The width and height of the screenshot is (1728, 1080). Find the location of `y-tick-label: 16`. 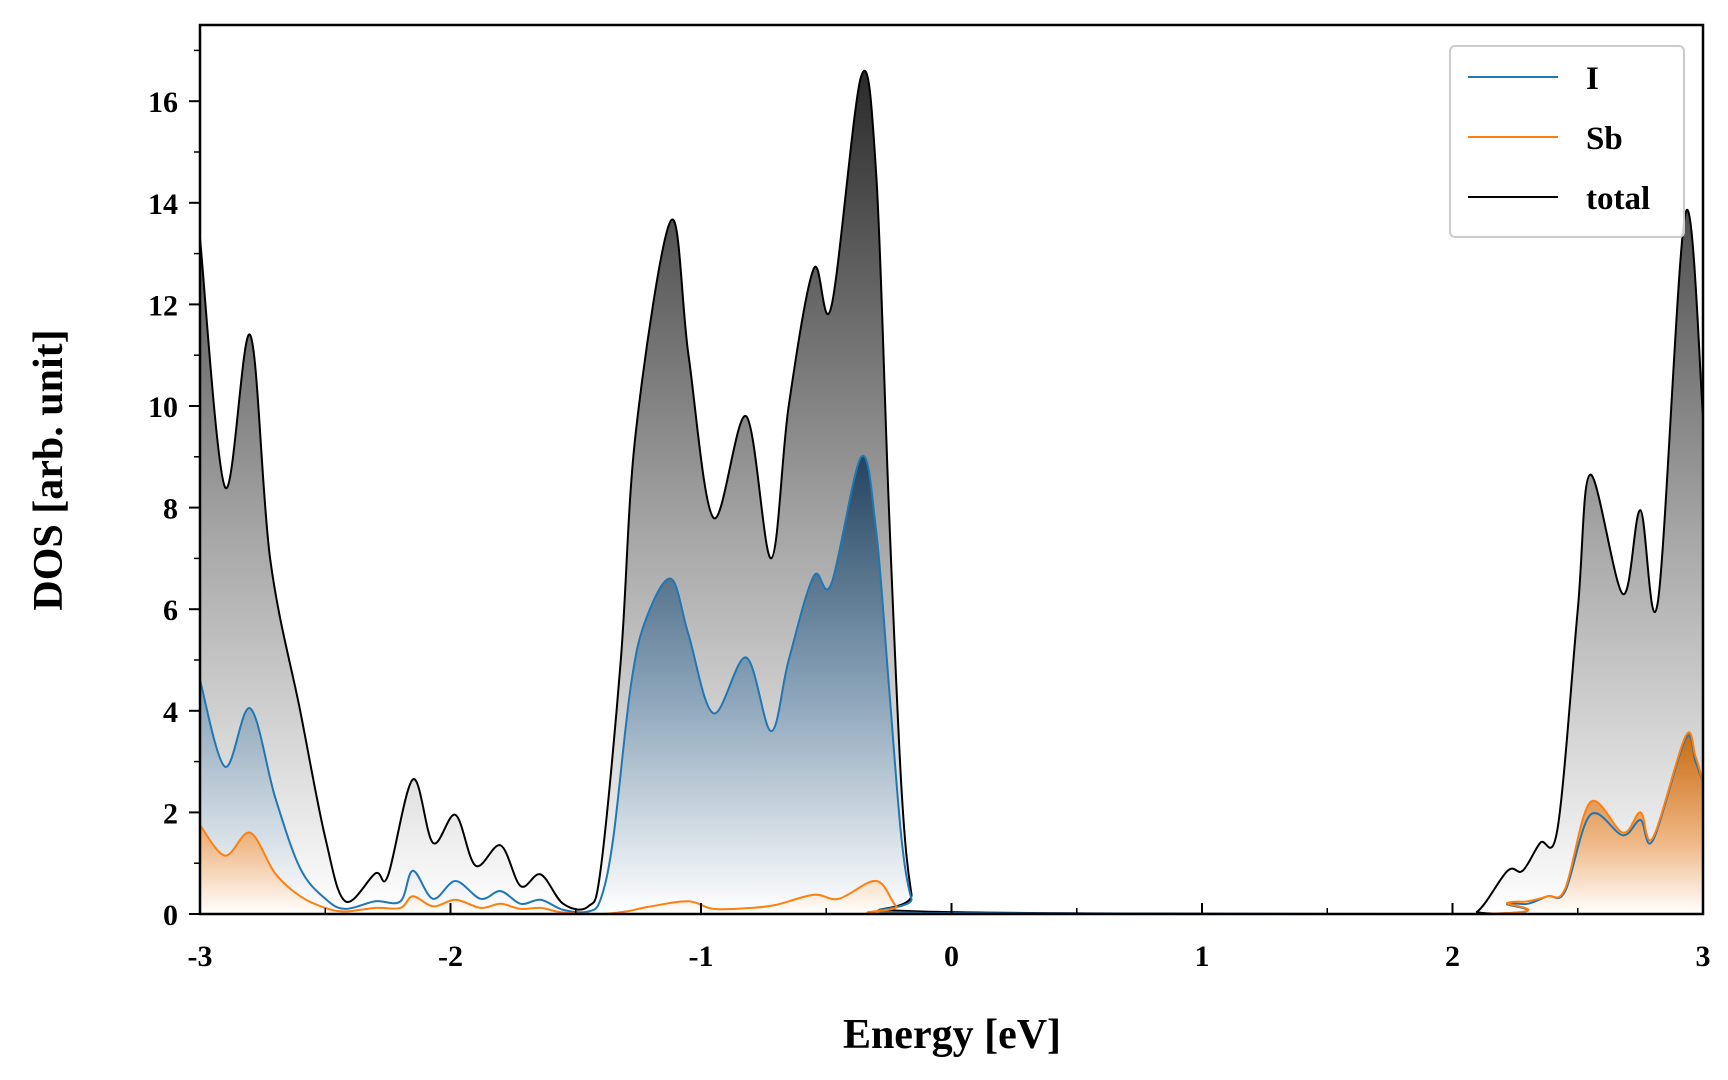

y-tick-label: 16 is located at coordinates (163, 102).